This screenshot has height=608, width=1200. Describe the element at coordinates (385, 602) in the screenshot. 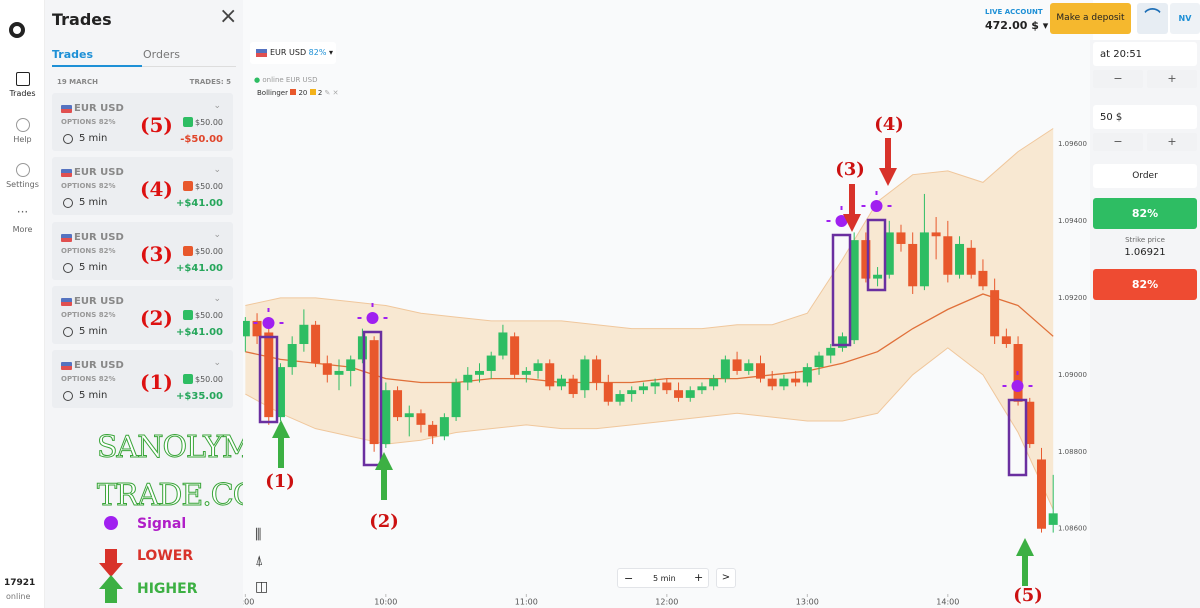

I see `x-tick-label: 10:00` at that location.